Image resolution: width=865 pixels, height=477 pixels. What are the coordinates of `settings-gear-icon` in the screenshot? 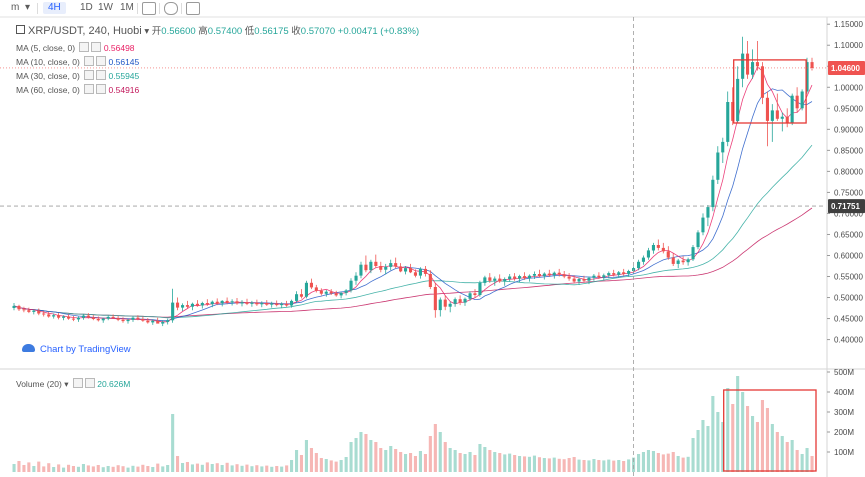 It's located at (171, 8).